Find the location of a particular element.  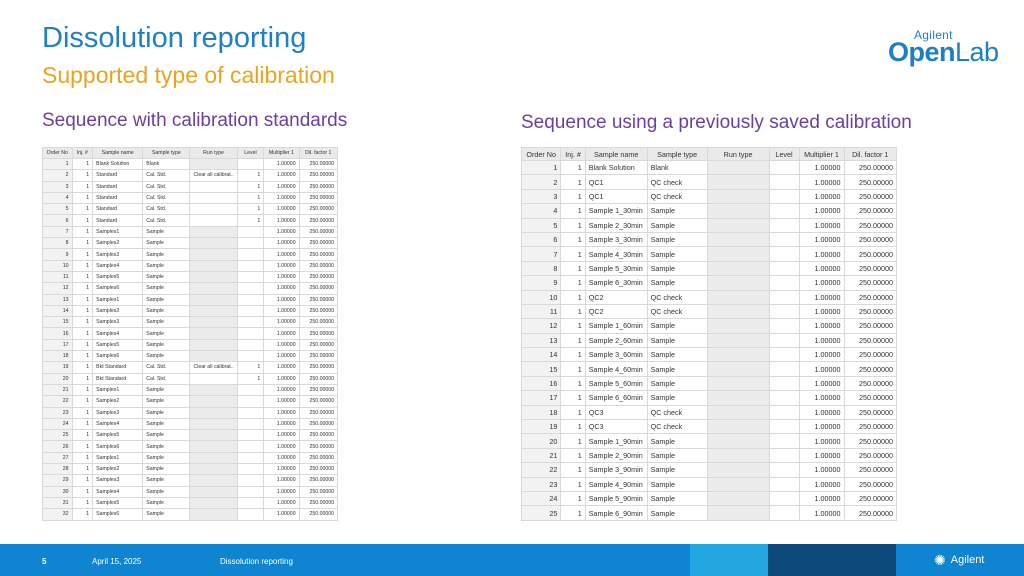

table-cell: 15 is located at coordinates (541, 369).